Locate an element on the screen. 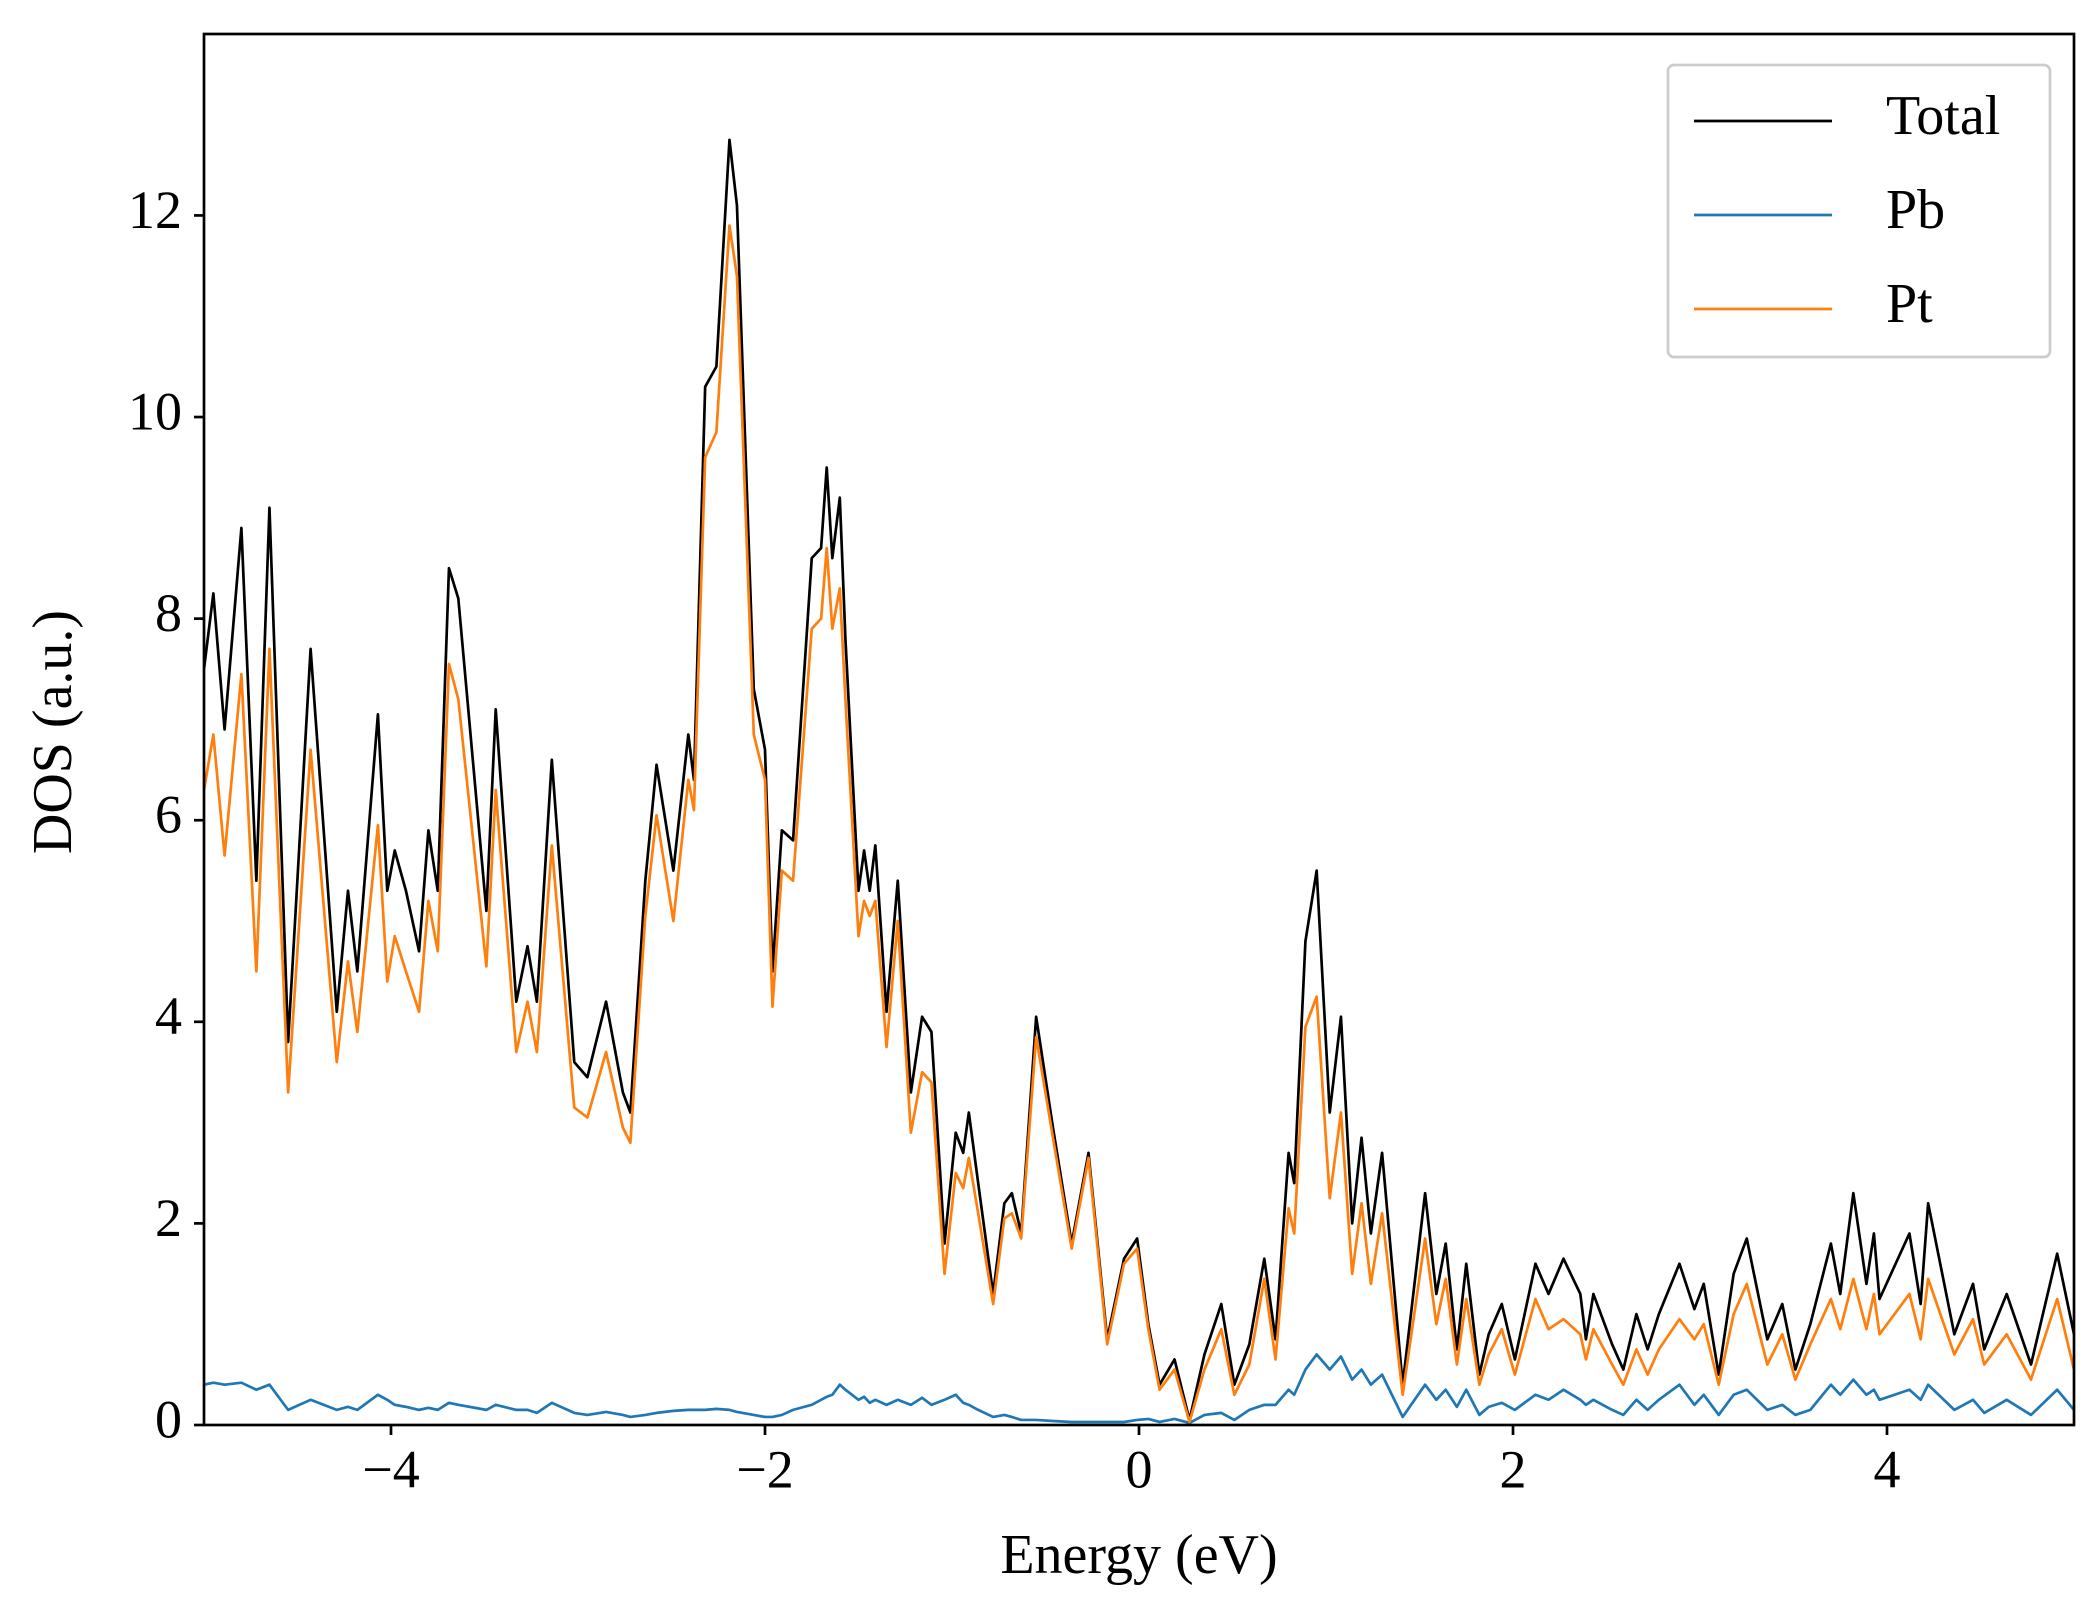 The image size is (2097, 1617). legend-box is located at coordinates (1859, 211).